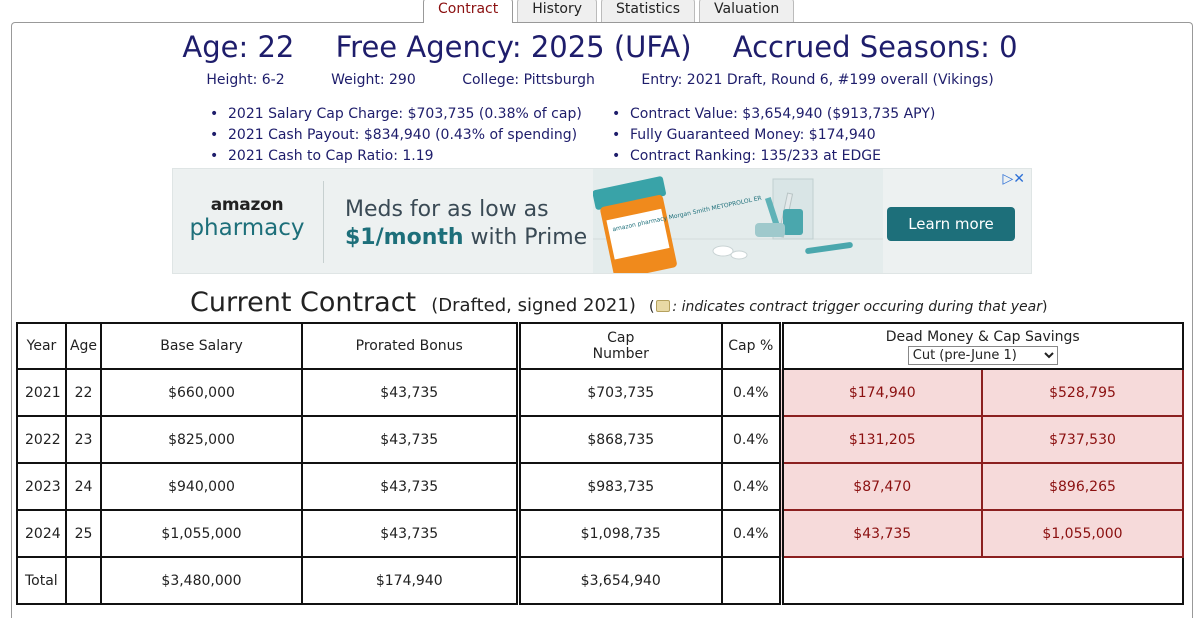 Image resolution: width=1200 pixels, height=618 pixels. I want to click on ad-headline: Meds for as low as, so click(447, 209).